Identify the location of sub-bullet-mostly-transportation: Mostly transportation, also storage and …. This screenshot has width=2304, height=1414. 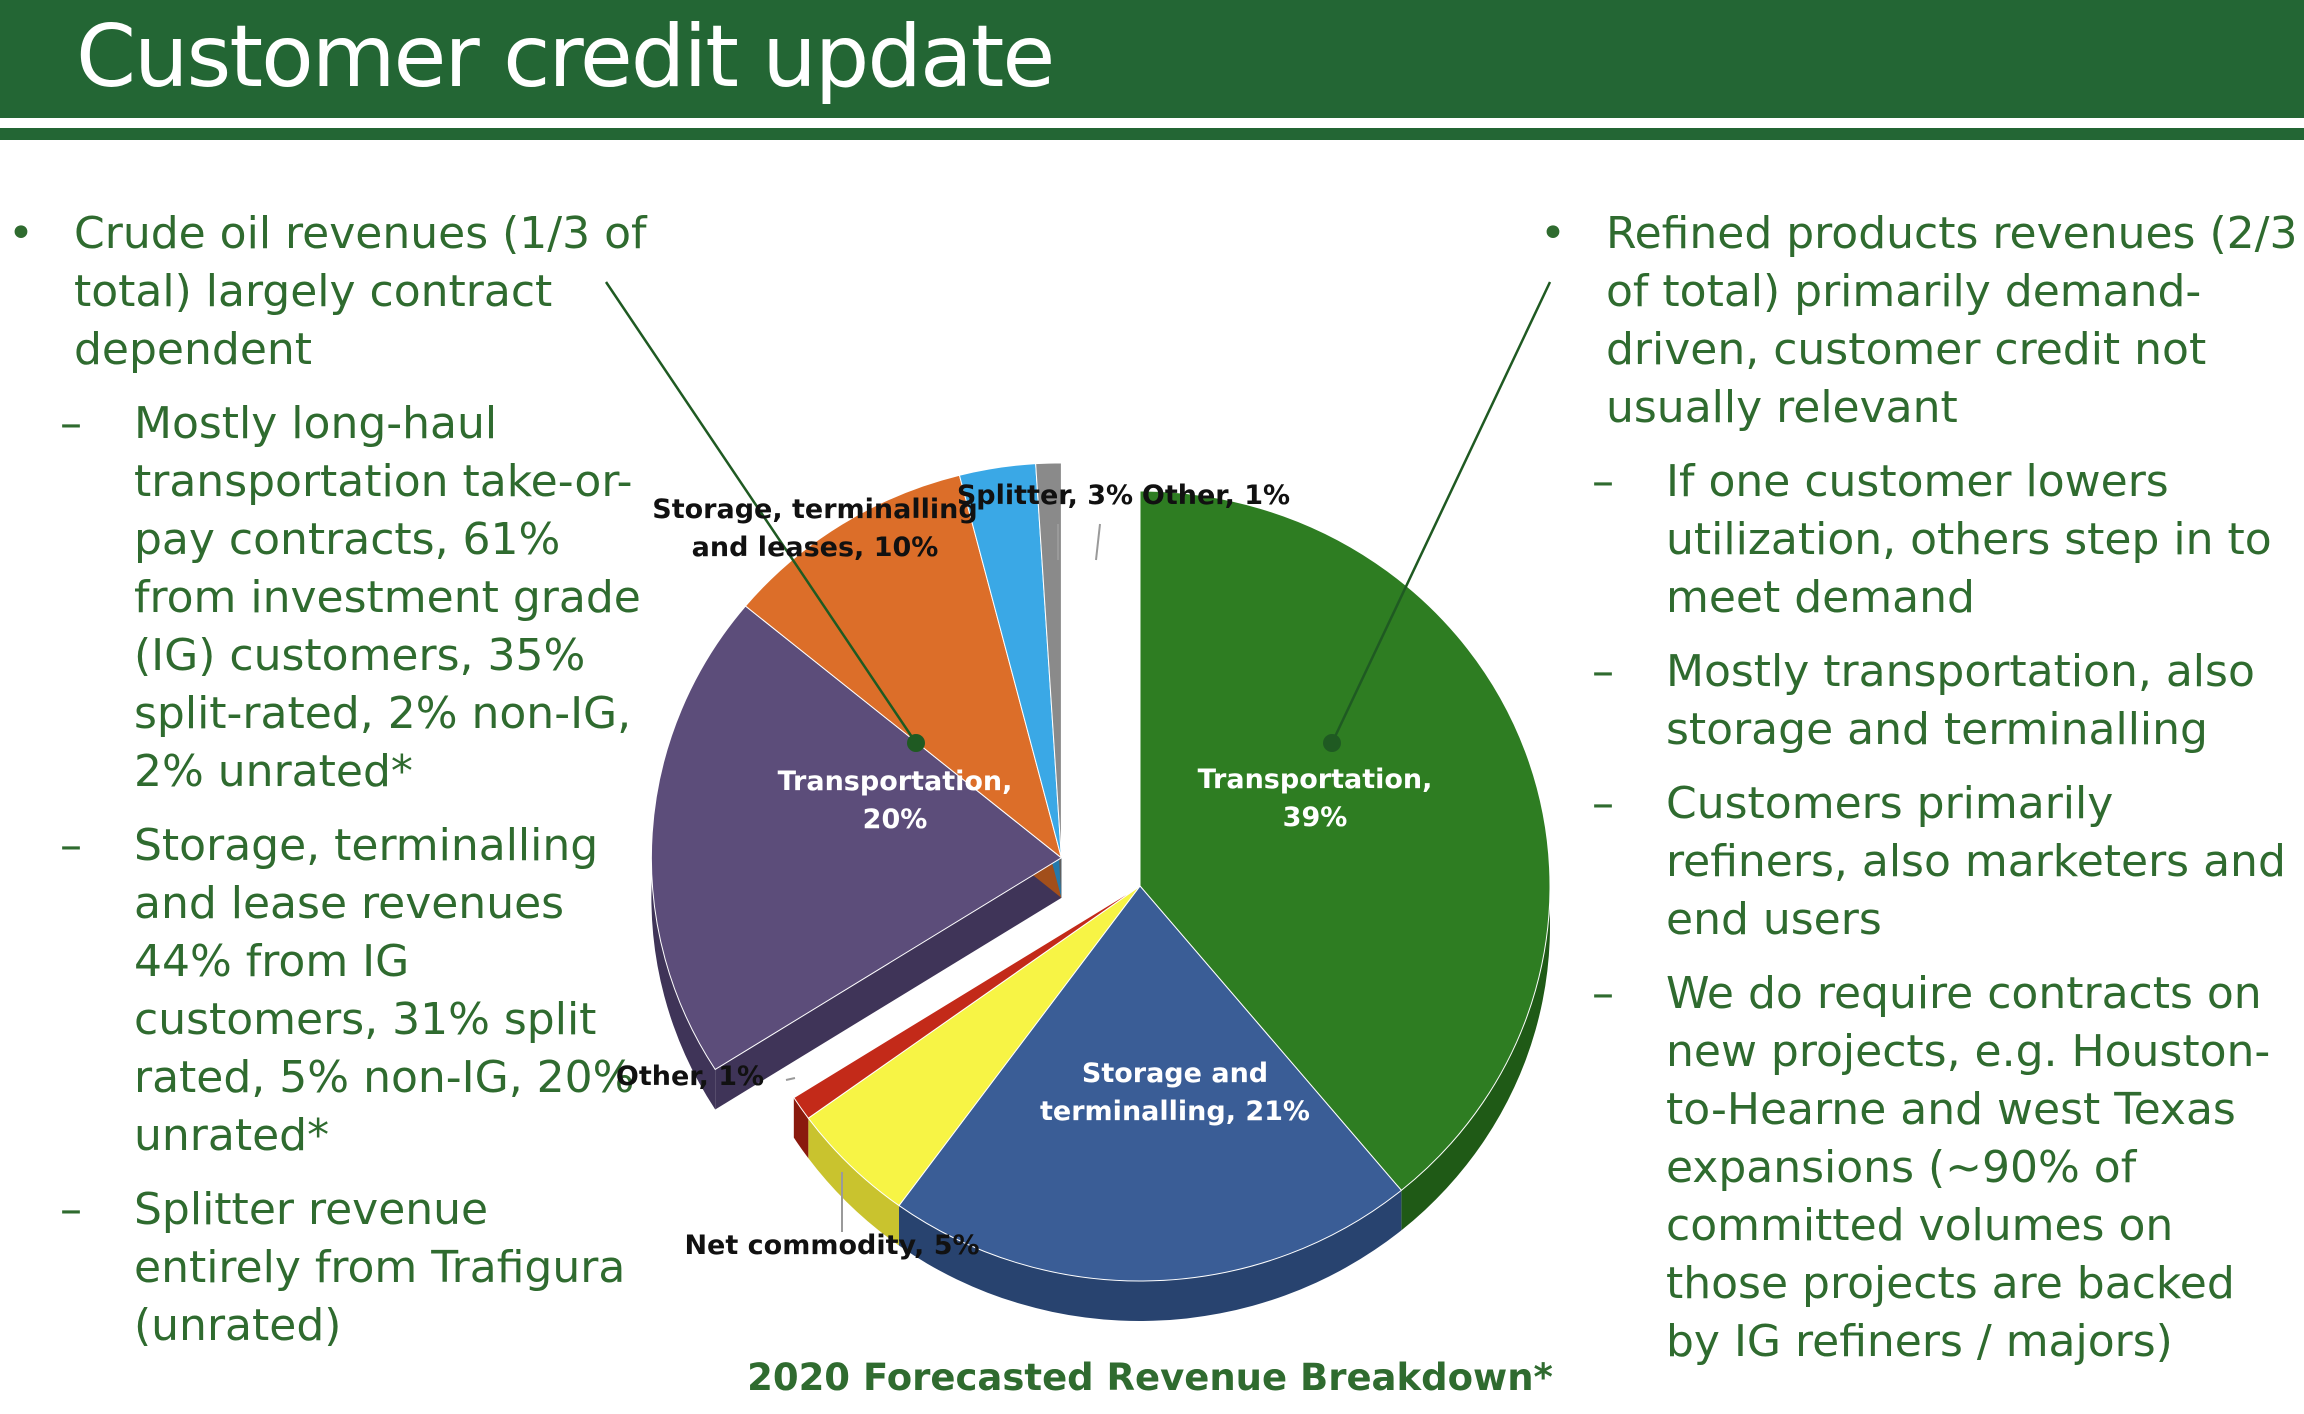
(1920, 701).